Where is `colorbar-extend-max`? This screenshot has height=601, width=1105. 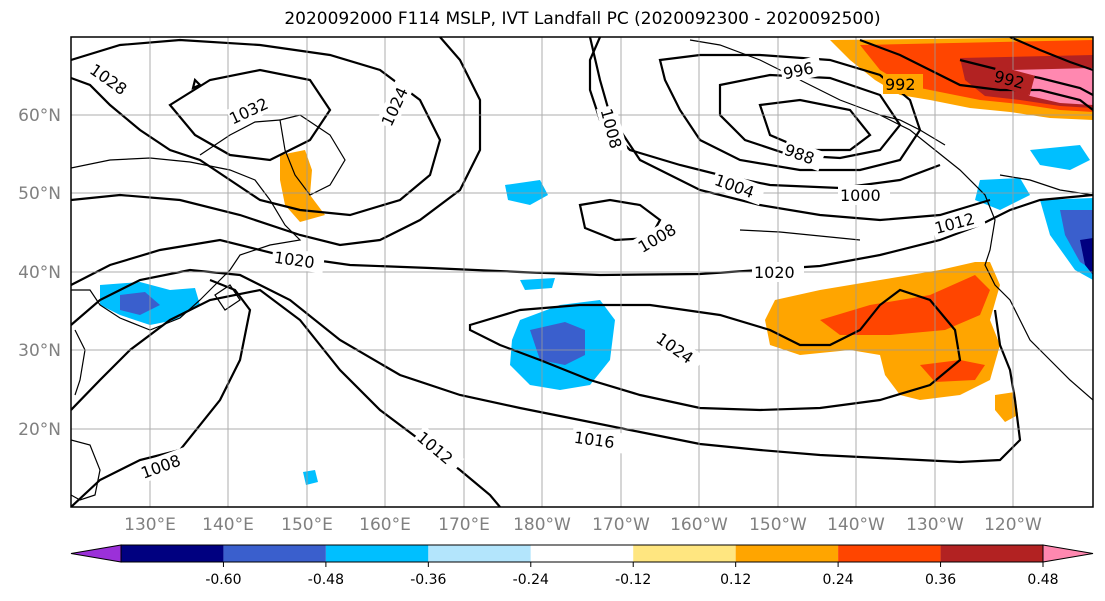 colorbar-extend-max is located at coordinates (1068, 553).